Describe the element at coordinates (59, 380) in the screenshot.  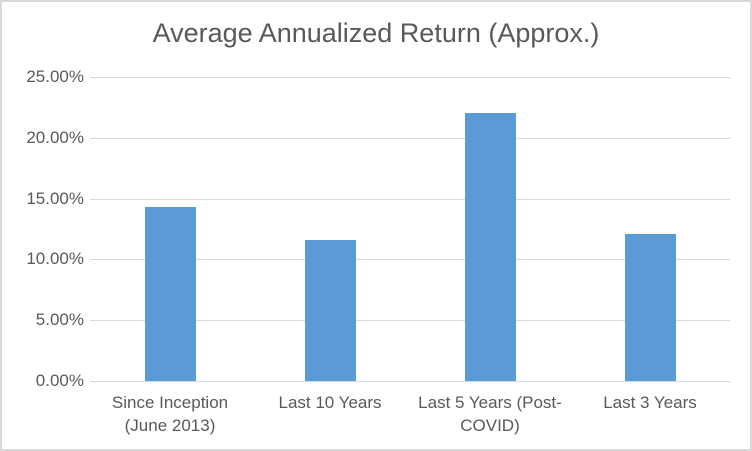
I see `y-tick-label: 0.00%` at that location.